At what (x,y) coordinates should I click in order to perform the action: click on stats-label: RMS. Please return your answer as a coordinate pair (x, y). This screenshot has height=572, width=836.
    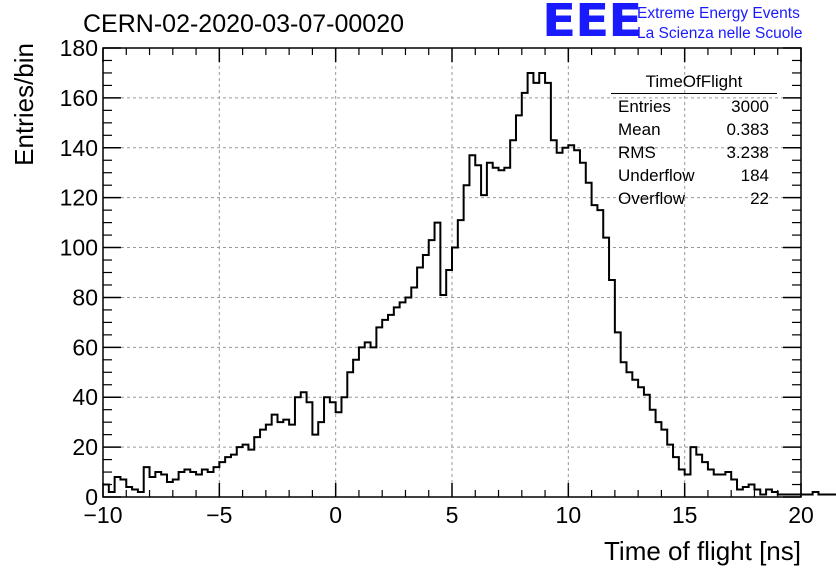
    Looking at the image, I should click on (637, 152).